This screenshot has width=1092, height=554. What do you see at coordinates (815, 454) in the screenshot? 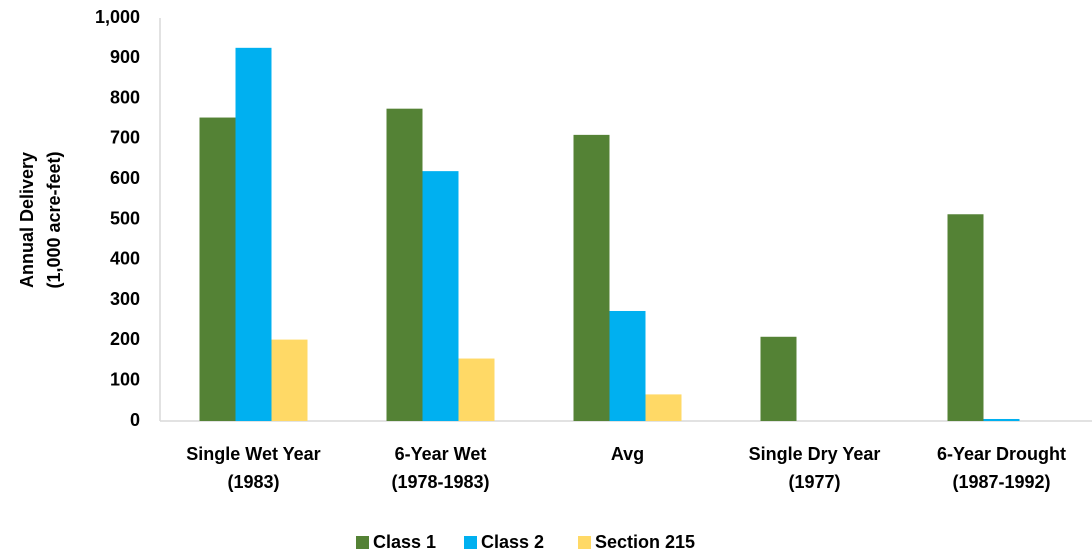
I see `x-tick-label: Single Dry Year` at bounding box center [815, 454].